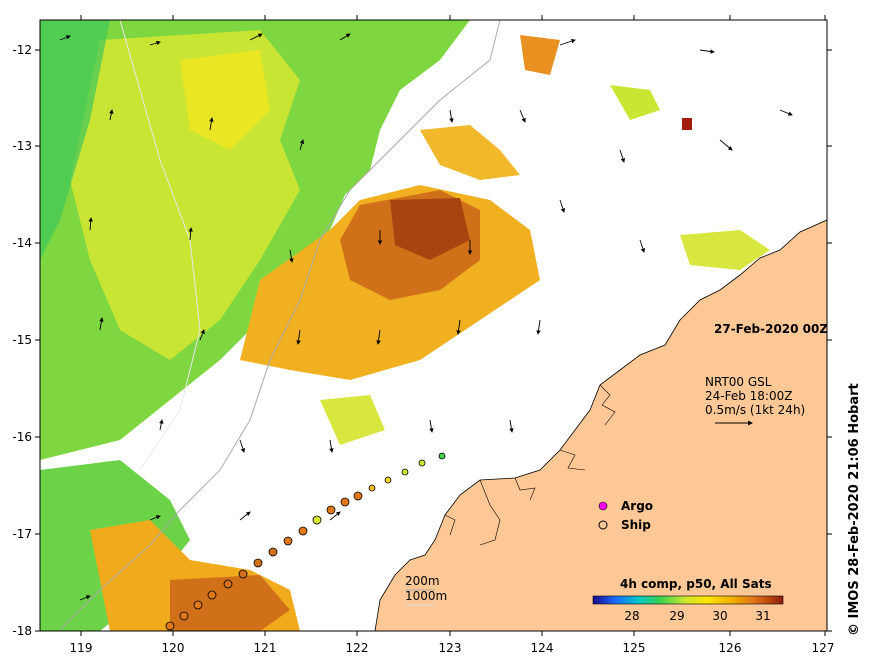  Describe the element at coordinates (636, 525) in the screenshot. I see `ship-label: Ship` at that location.